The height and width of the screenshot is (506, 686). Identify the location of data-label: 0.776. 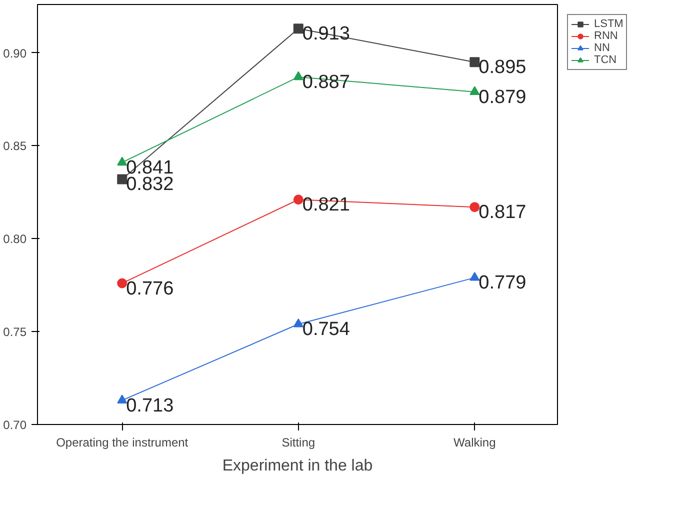
(150, 289).